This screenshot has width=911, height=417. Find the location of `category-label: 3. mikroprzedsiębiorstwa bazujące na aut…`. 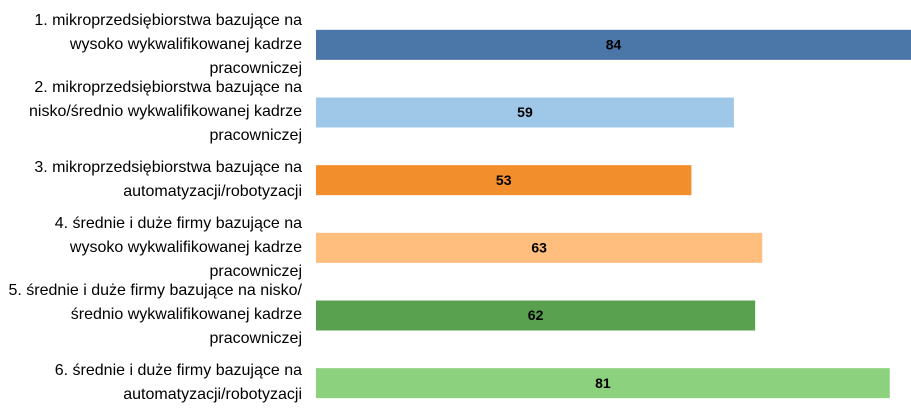

category-label: 3. mikroprzedsiębiorstwa bazujące na aut… is located at coordinates (168, 180).